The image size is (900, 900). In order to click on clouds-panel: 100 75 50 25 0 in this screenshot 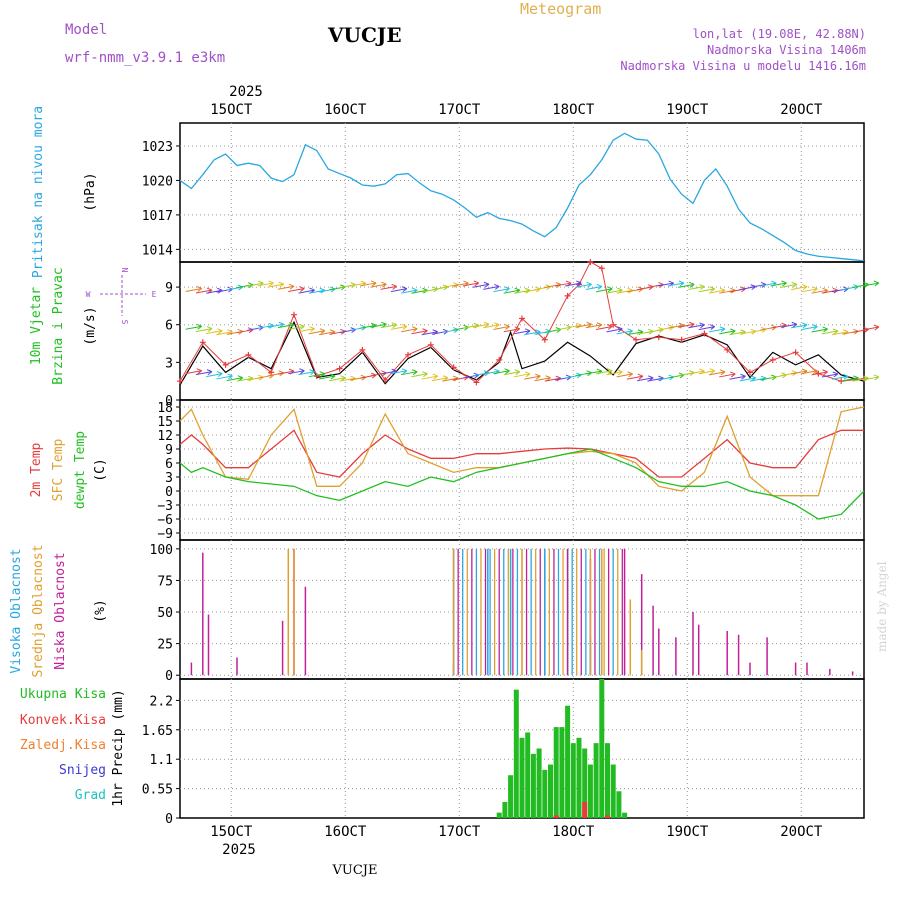, I will do `click(507, 611)`.